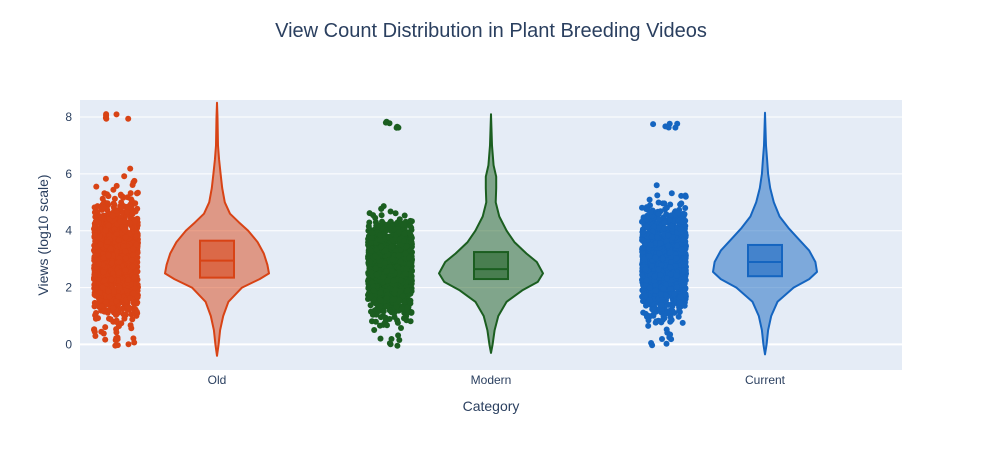 The height and width of the screenshot is (450, 982). I want to click on x-tick-label: Old, so click(217, 380).